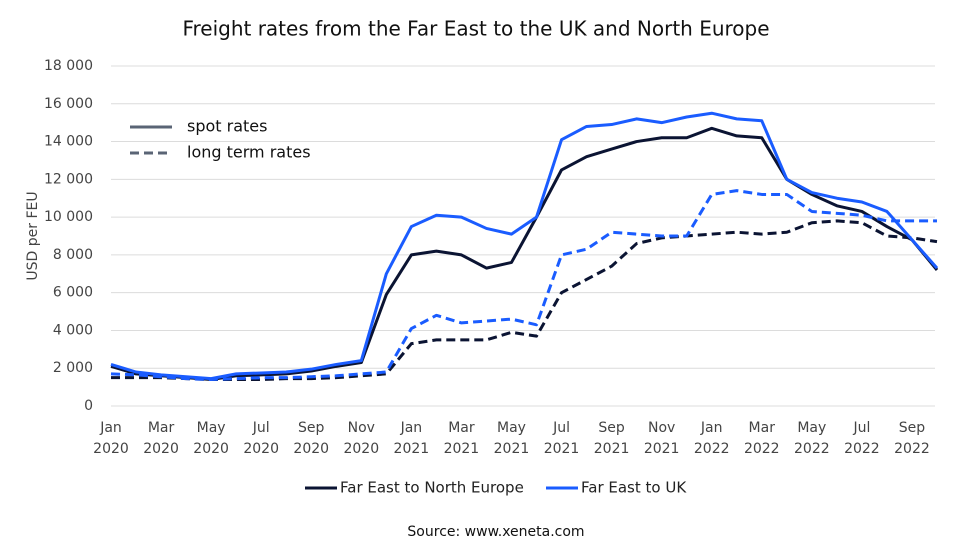  I want to click on y-tick-label: 4 000, so click(73, 330).